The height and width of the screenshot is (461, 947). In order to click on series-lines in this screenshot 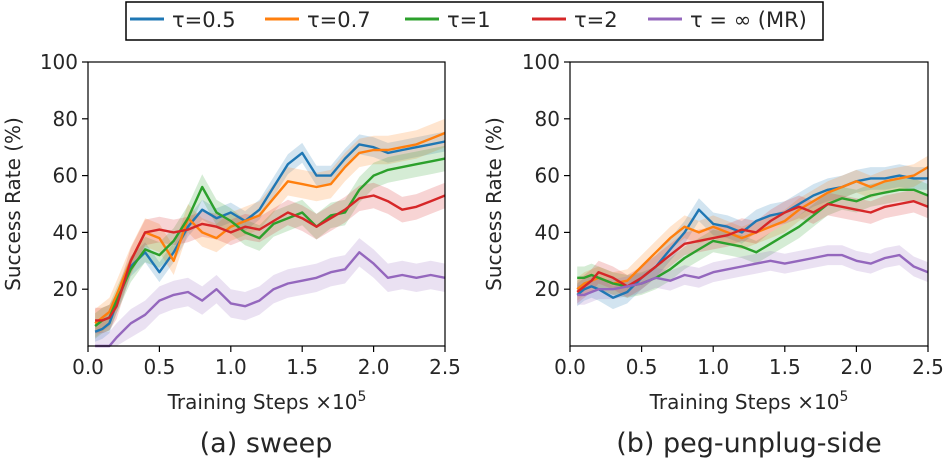, I will do `click(752, 232)`.